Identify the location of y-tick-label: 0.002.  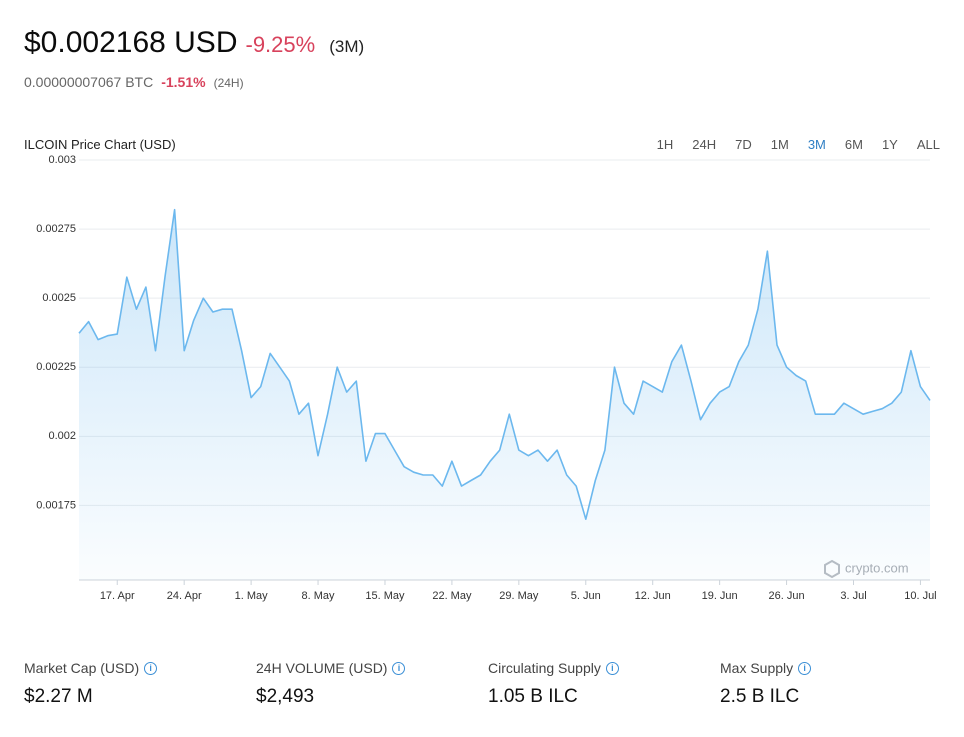
(62, 436).